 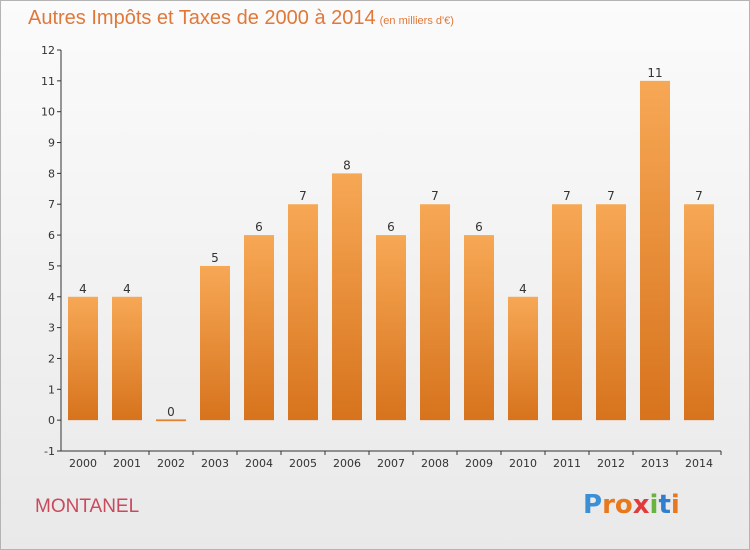 What do you see at coordinates (347, 463) in the screenshot?
I see `x-tick-label: 2006` at bounding box center [347, 463].